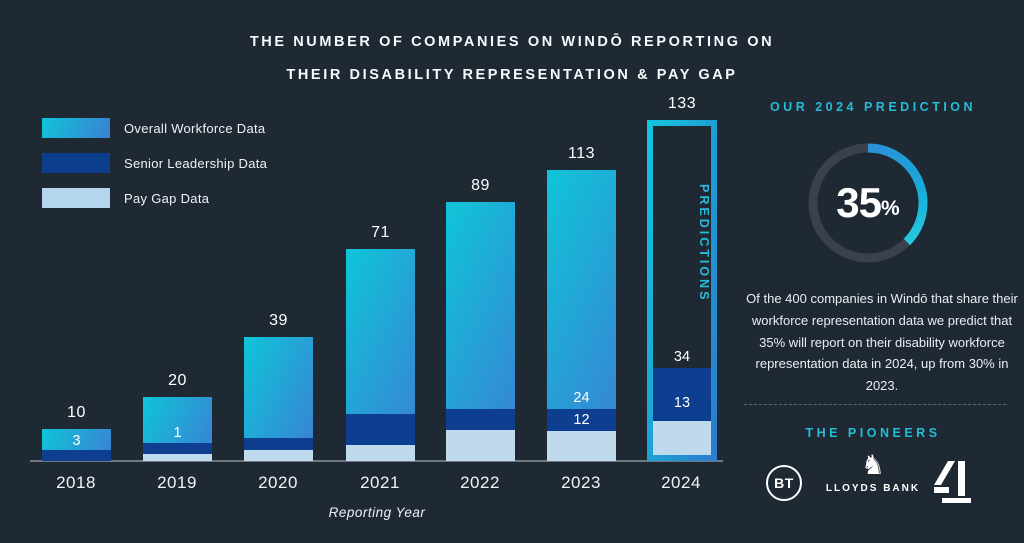  Describe the element at coordinates (682, 403) in the screenshot. I see `segment-value-label: 13` at that location.